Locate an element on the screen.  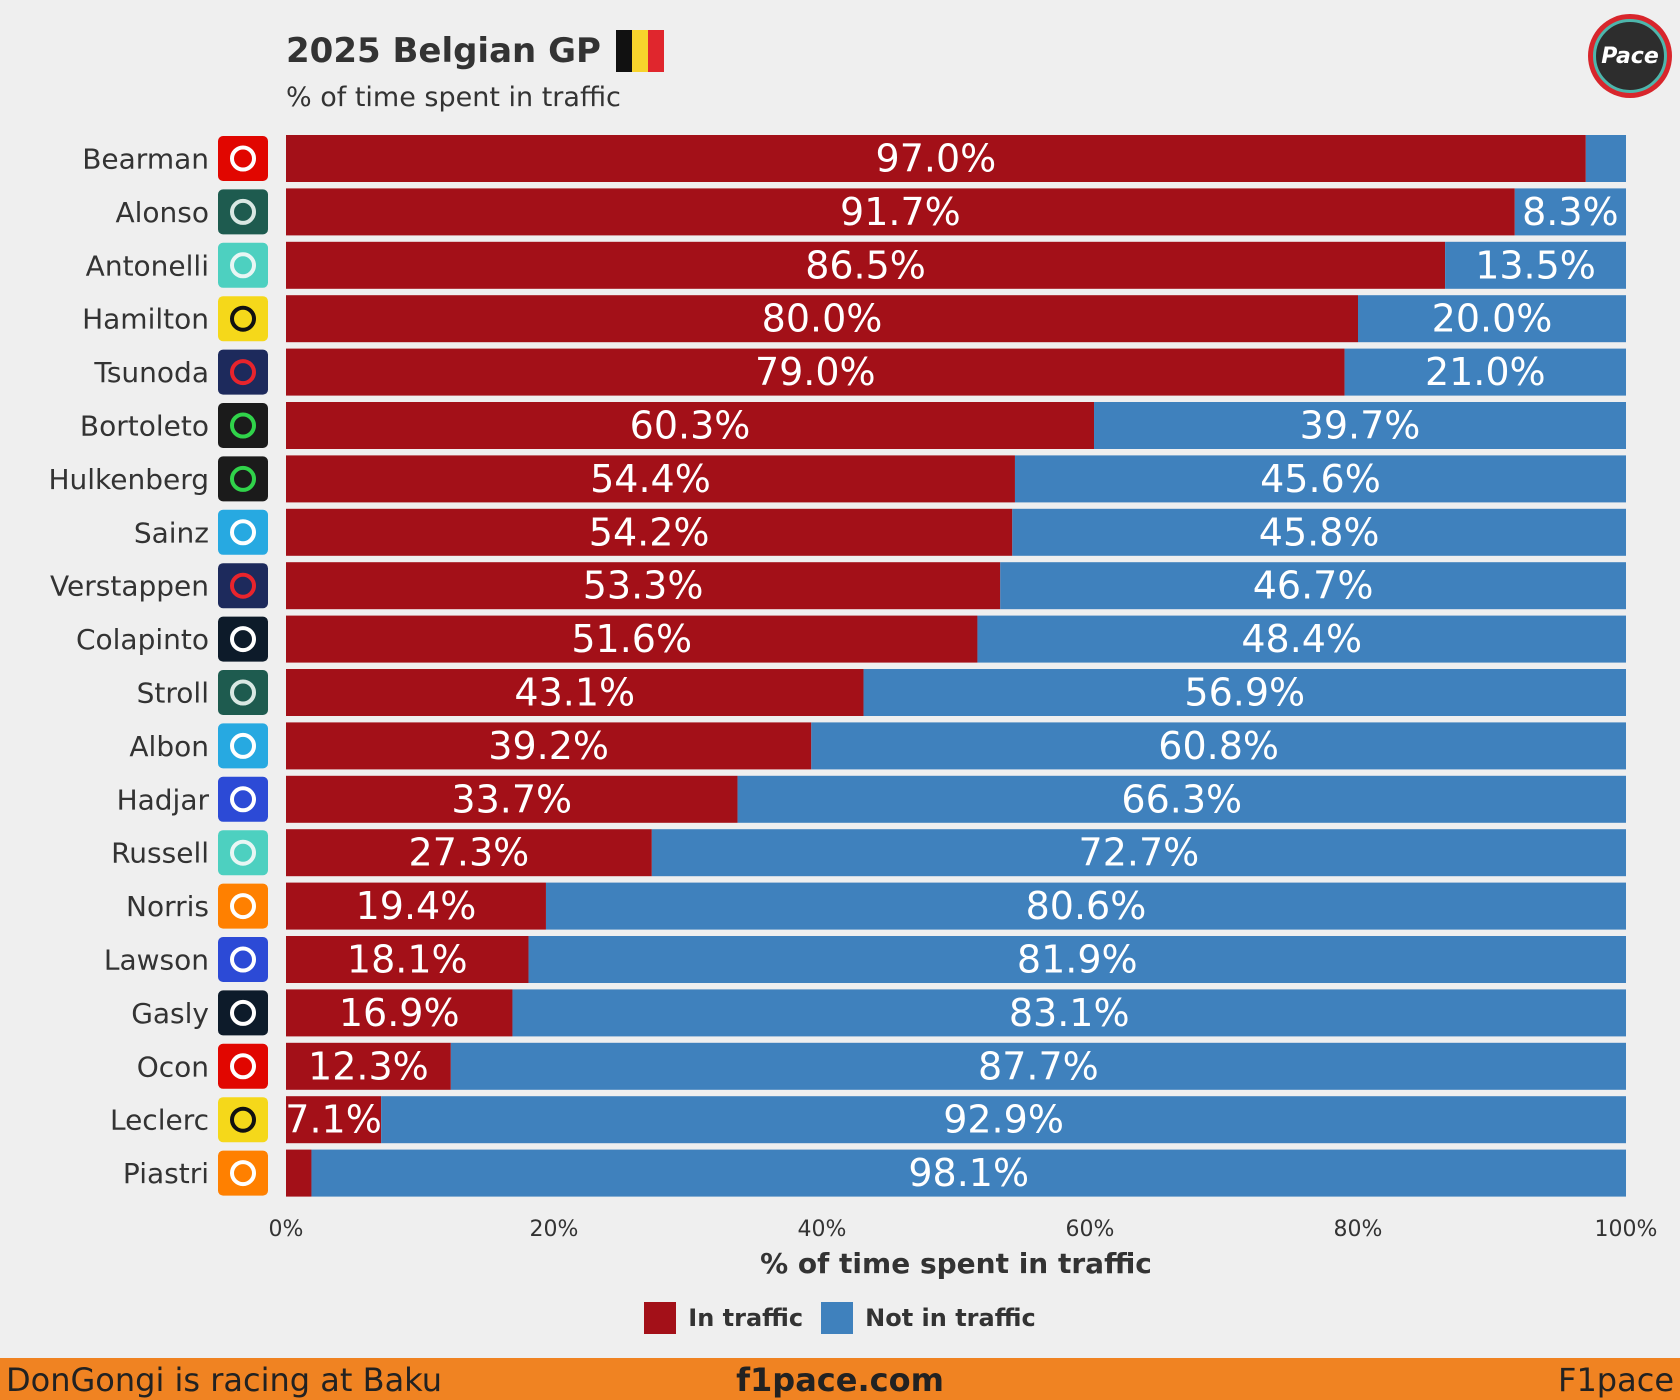
bar-in-traffic-gasly is located at coordinates (399, 1013).